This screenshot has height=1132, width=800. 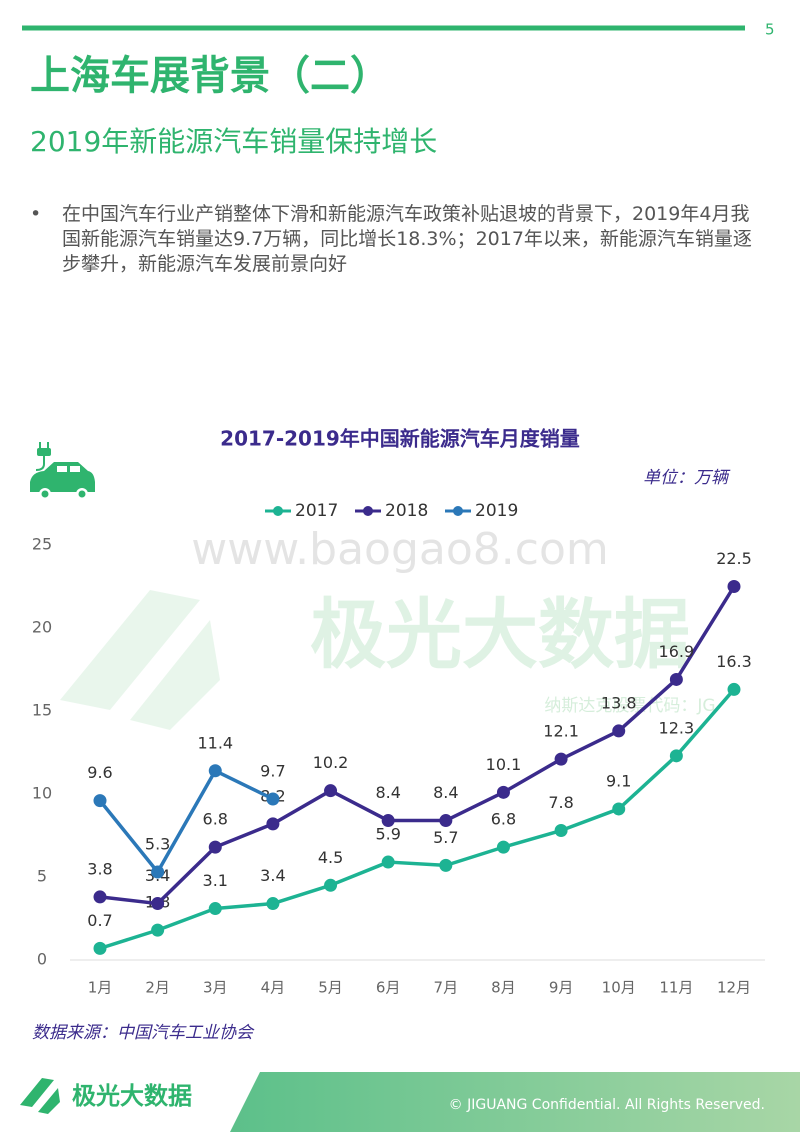 What do you see at coordinates (42, 876) in the screenshot?
I see `y-tick-label: 5` at bounding box center [42, 876].